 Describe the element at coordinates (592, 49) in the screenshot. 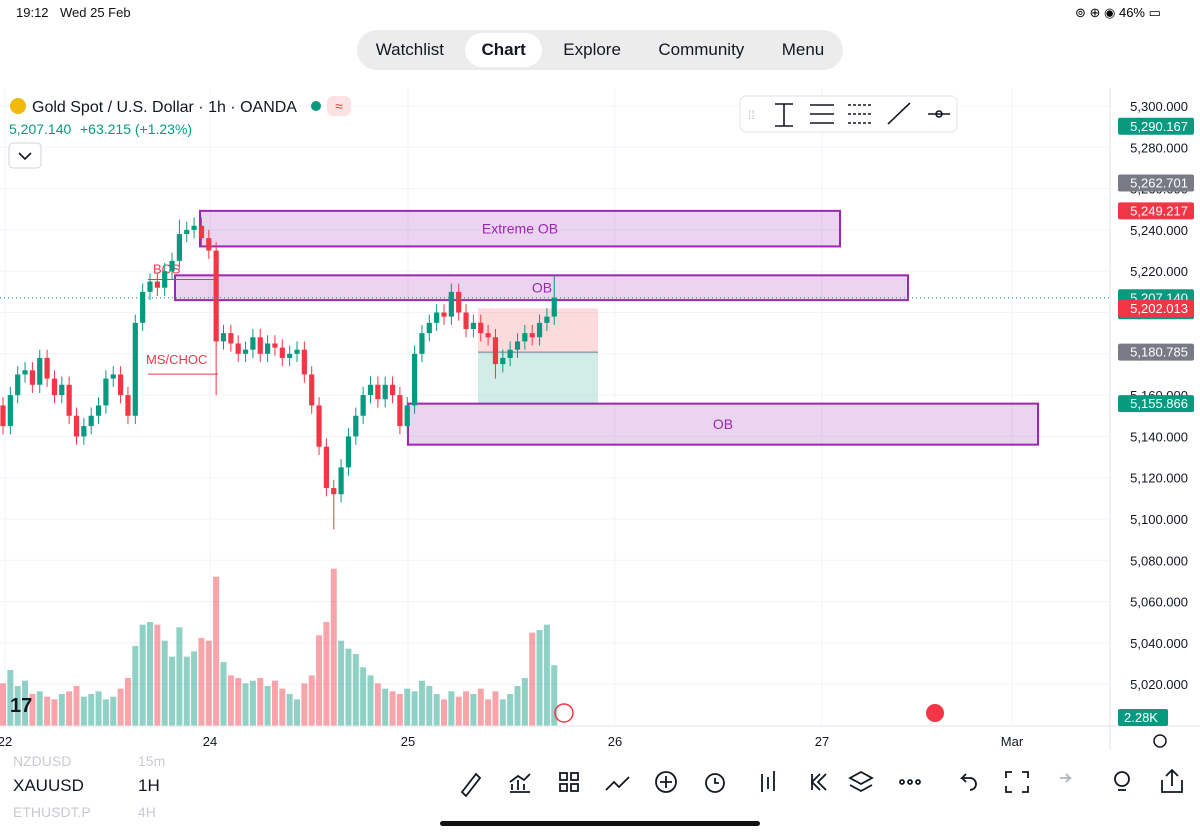

I see `tab: Explore` at that location.